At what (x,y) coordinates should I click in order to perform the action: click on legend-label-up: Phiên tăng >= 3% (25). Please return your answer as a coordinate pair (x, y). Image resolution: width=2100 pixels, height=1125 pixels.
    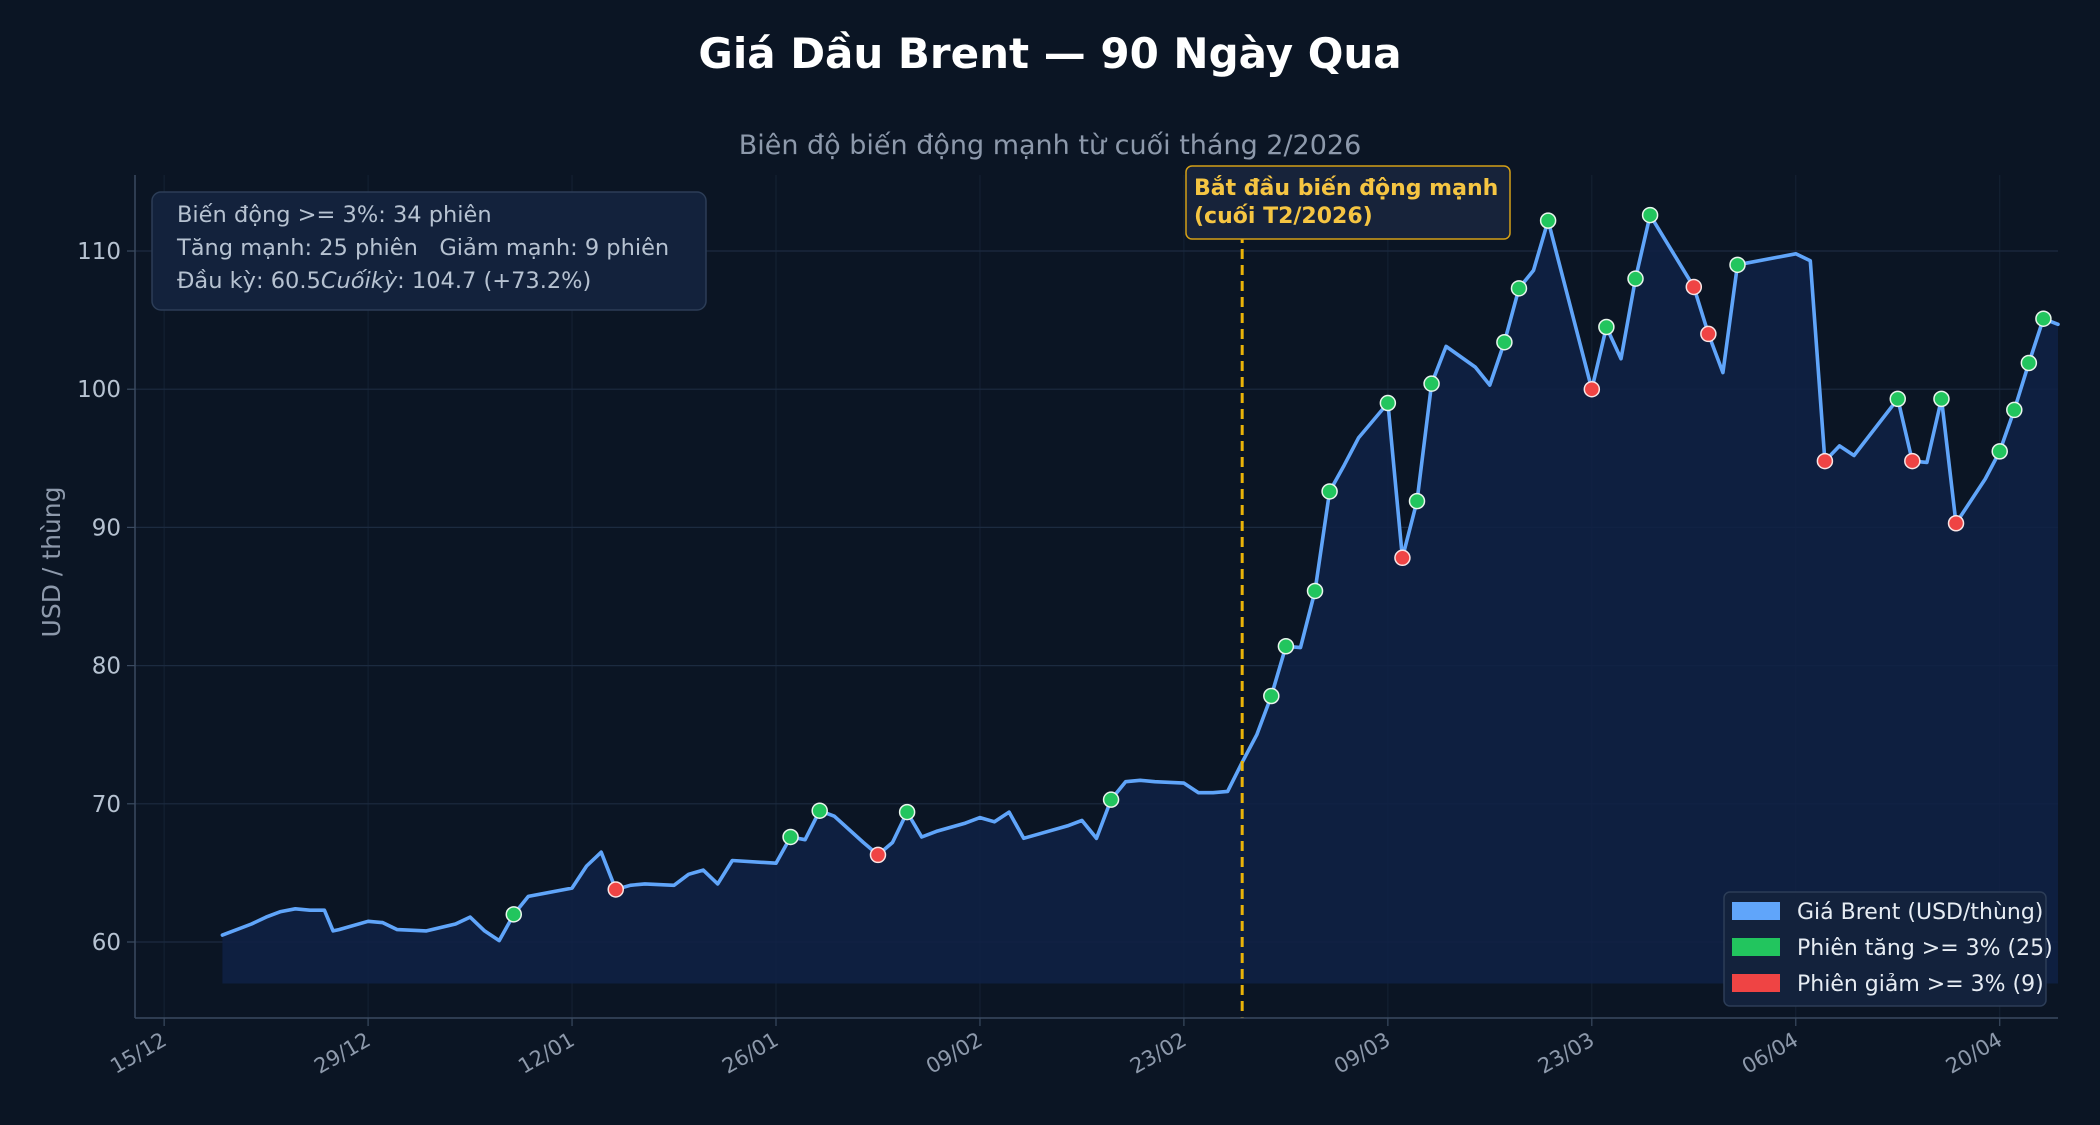
    Looking at the image, I should click on (1925, 948).